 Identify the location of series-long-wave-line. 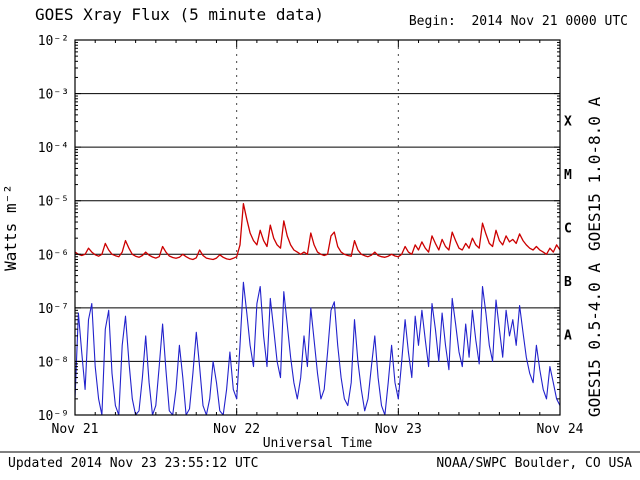
(317, 232).